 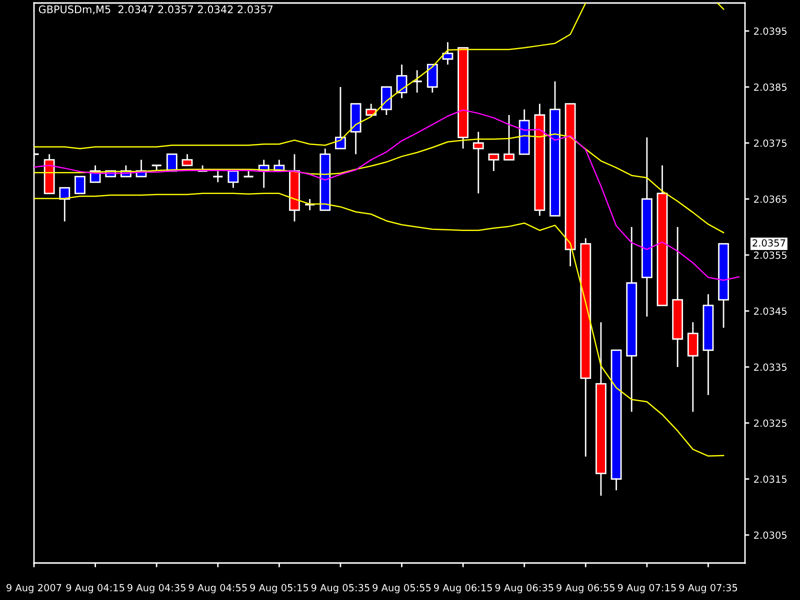 I want to click on y-tick-label: 2.0345, so click(x=770, y=311).